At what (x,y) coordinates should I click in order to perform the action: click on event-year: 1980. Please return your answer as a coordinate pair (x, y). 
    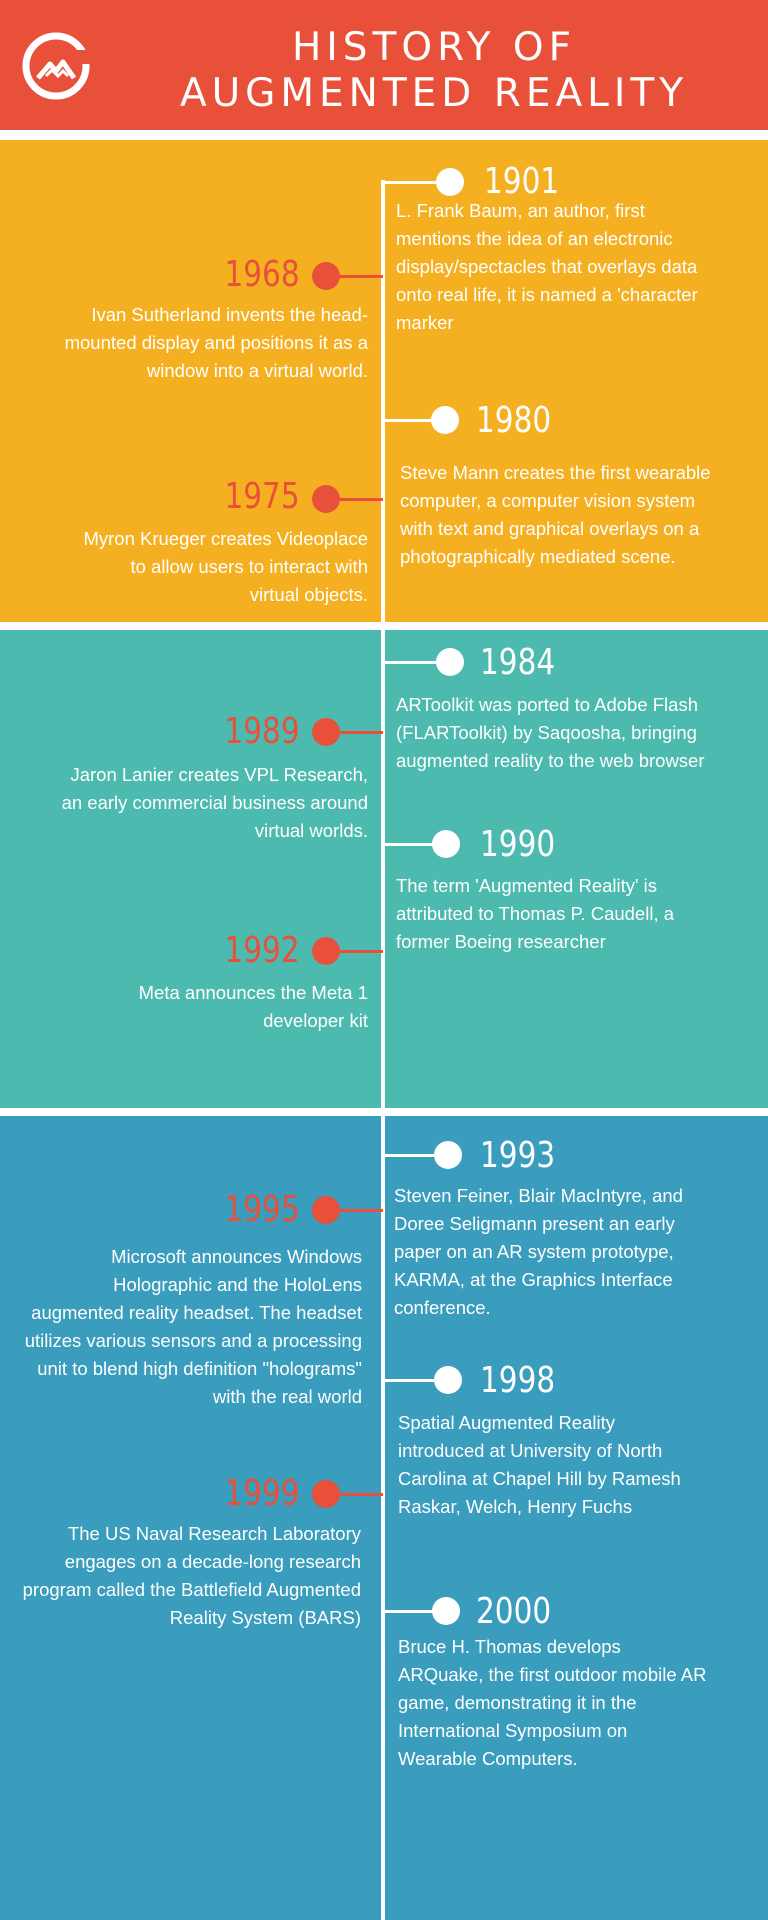
    Looking at the image, I should click on (514, 420).